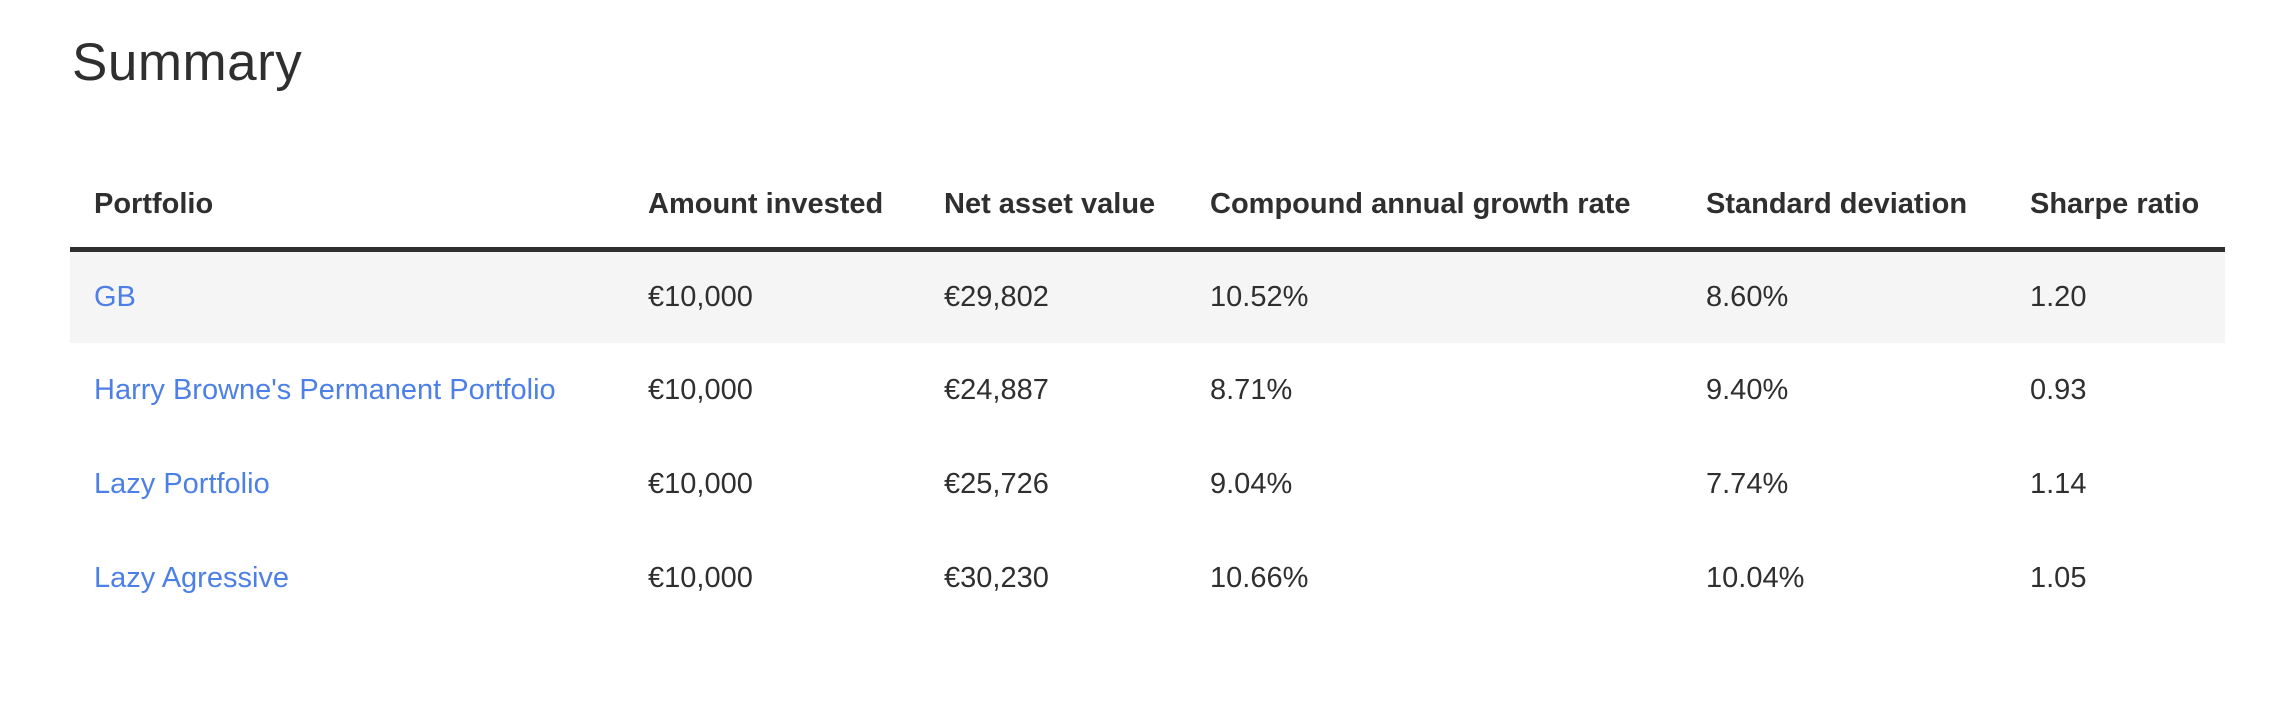 The image size is (2288, 712). Describe the element at coordinates (347, 206) in the screenshot. I see `column-header-portfolio: Portfolio` at that location.